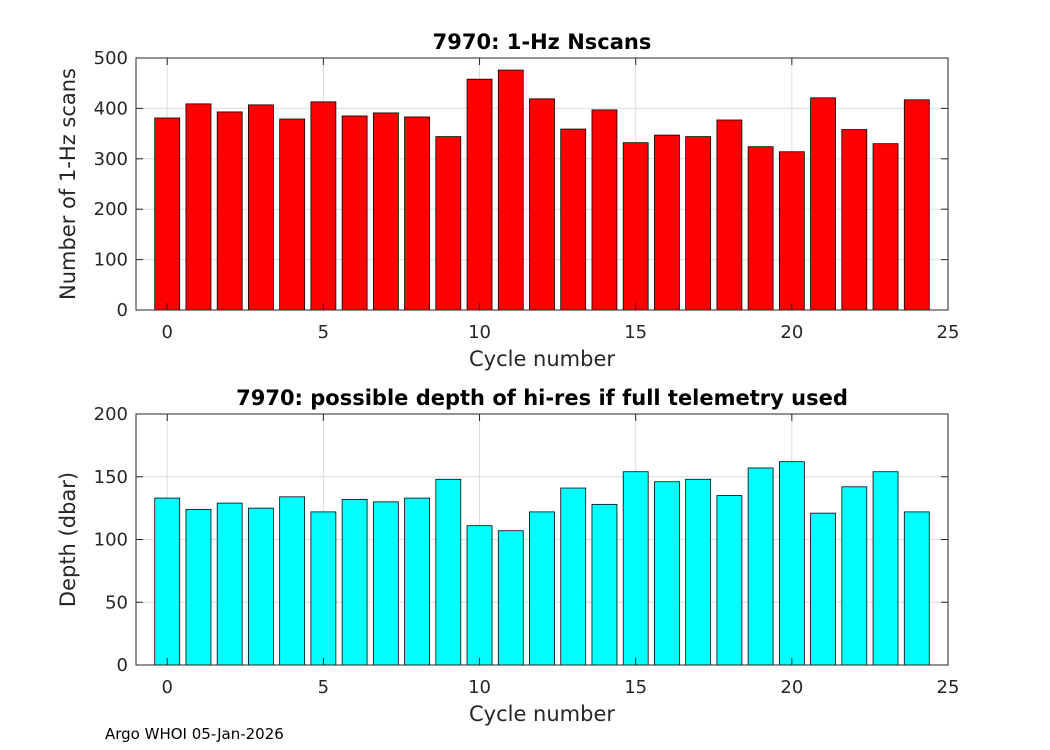  I want to click on chart-top-title: 7970: 1-Hz Nscans, so click(542, 42).